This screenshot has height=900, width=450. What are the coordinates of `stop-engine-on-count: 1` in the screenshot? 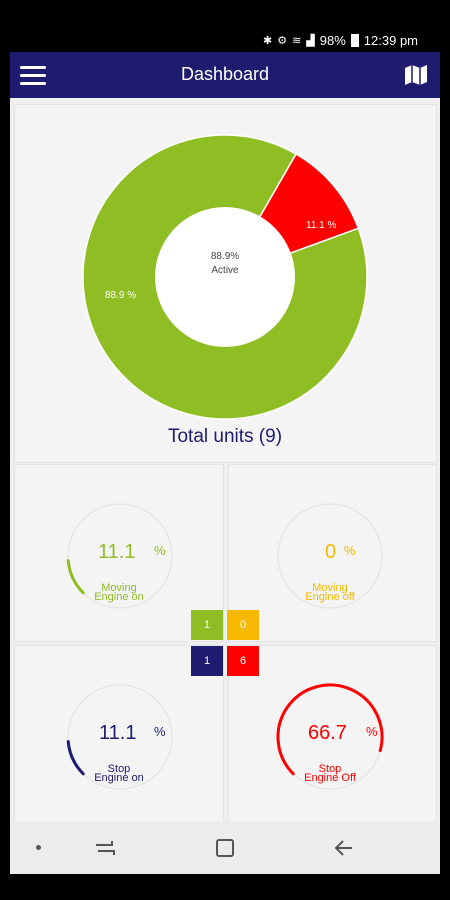 It's located at (207, 661).